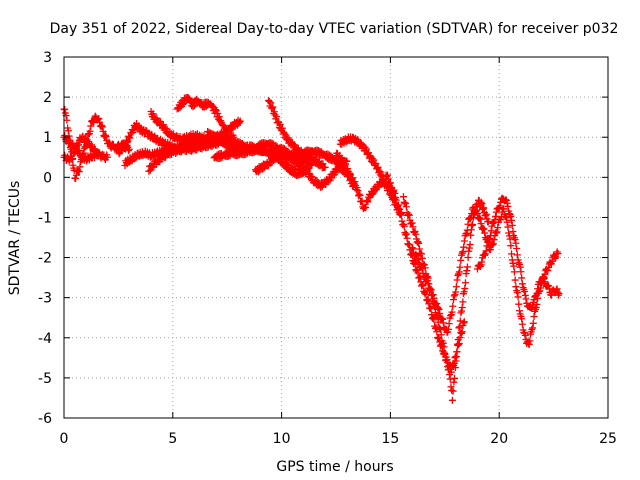  What do you see at coordinates (47, 98) in the screenshot?
I see `y-tick-label: 2` at bounding box center [47, 98].